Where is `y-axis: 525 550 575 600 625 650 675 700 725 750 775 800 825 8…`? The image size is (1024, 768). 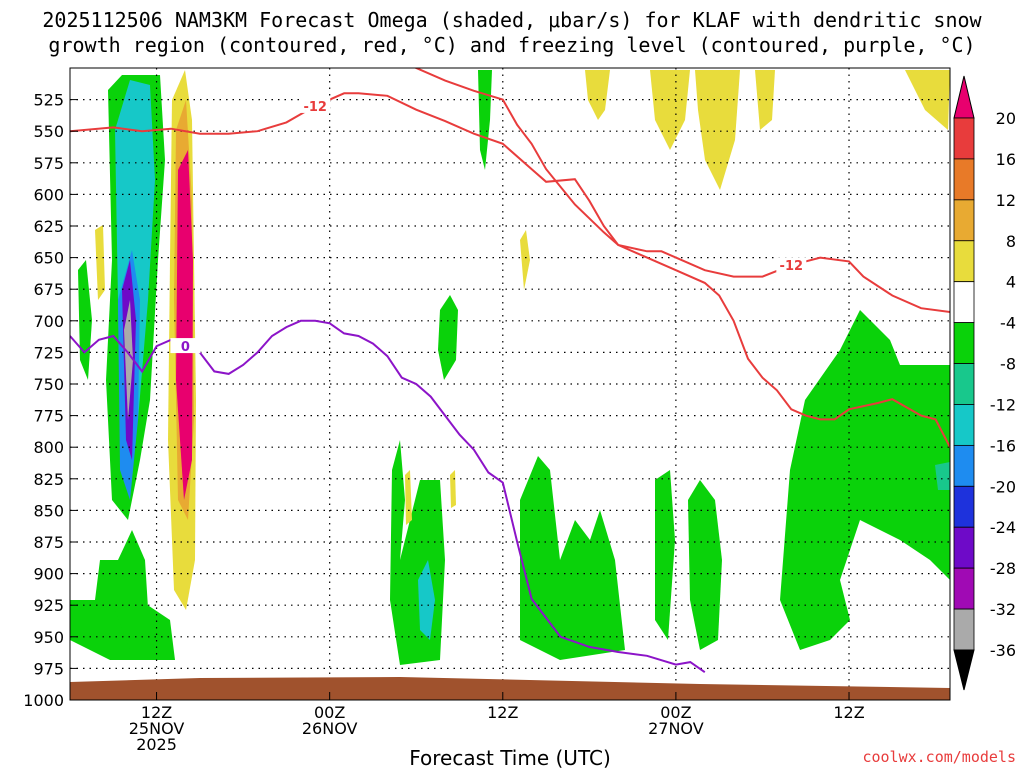
y-axis: 525 550 575 600 625 650 675 700 725 750 775 800 825 8… is located at coordinates (50, 400).